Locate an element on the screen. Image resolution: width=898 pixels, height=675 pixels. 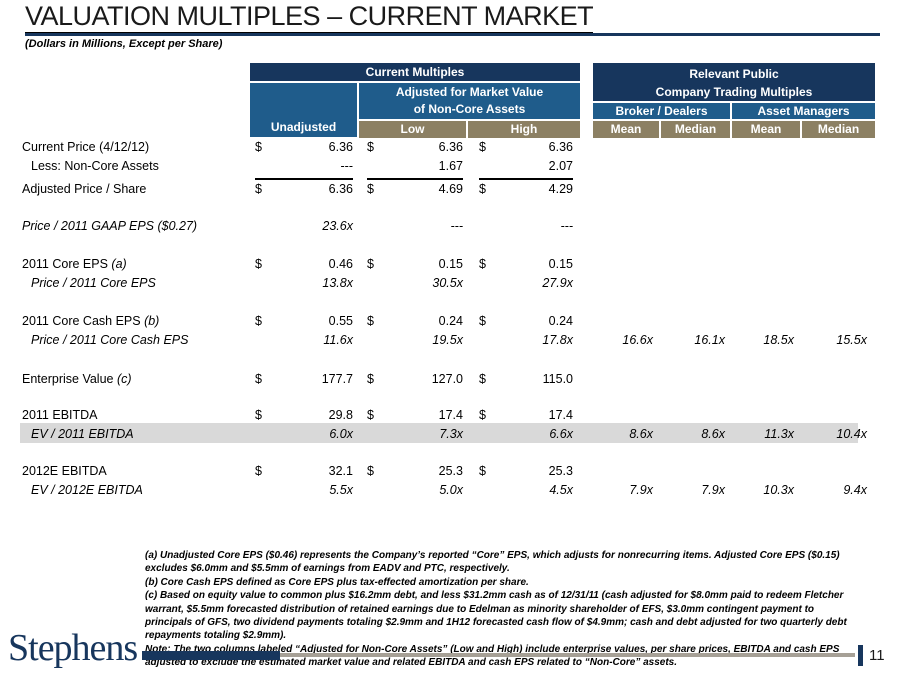
title-rule is located at coordinates (452, 34).